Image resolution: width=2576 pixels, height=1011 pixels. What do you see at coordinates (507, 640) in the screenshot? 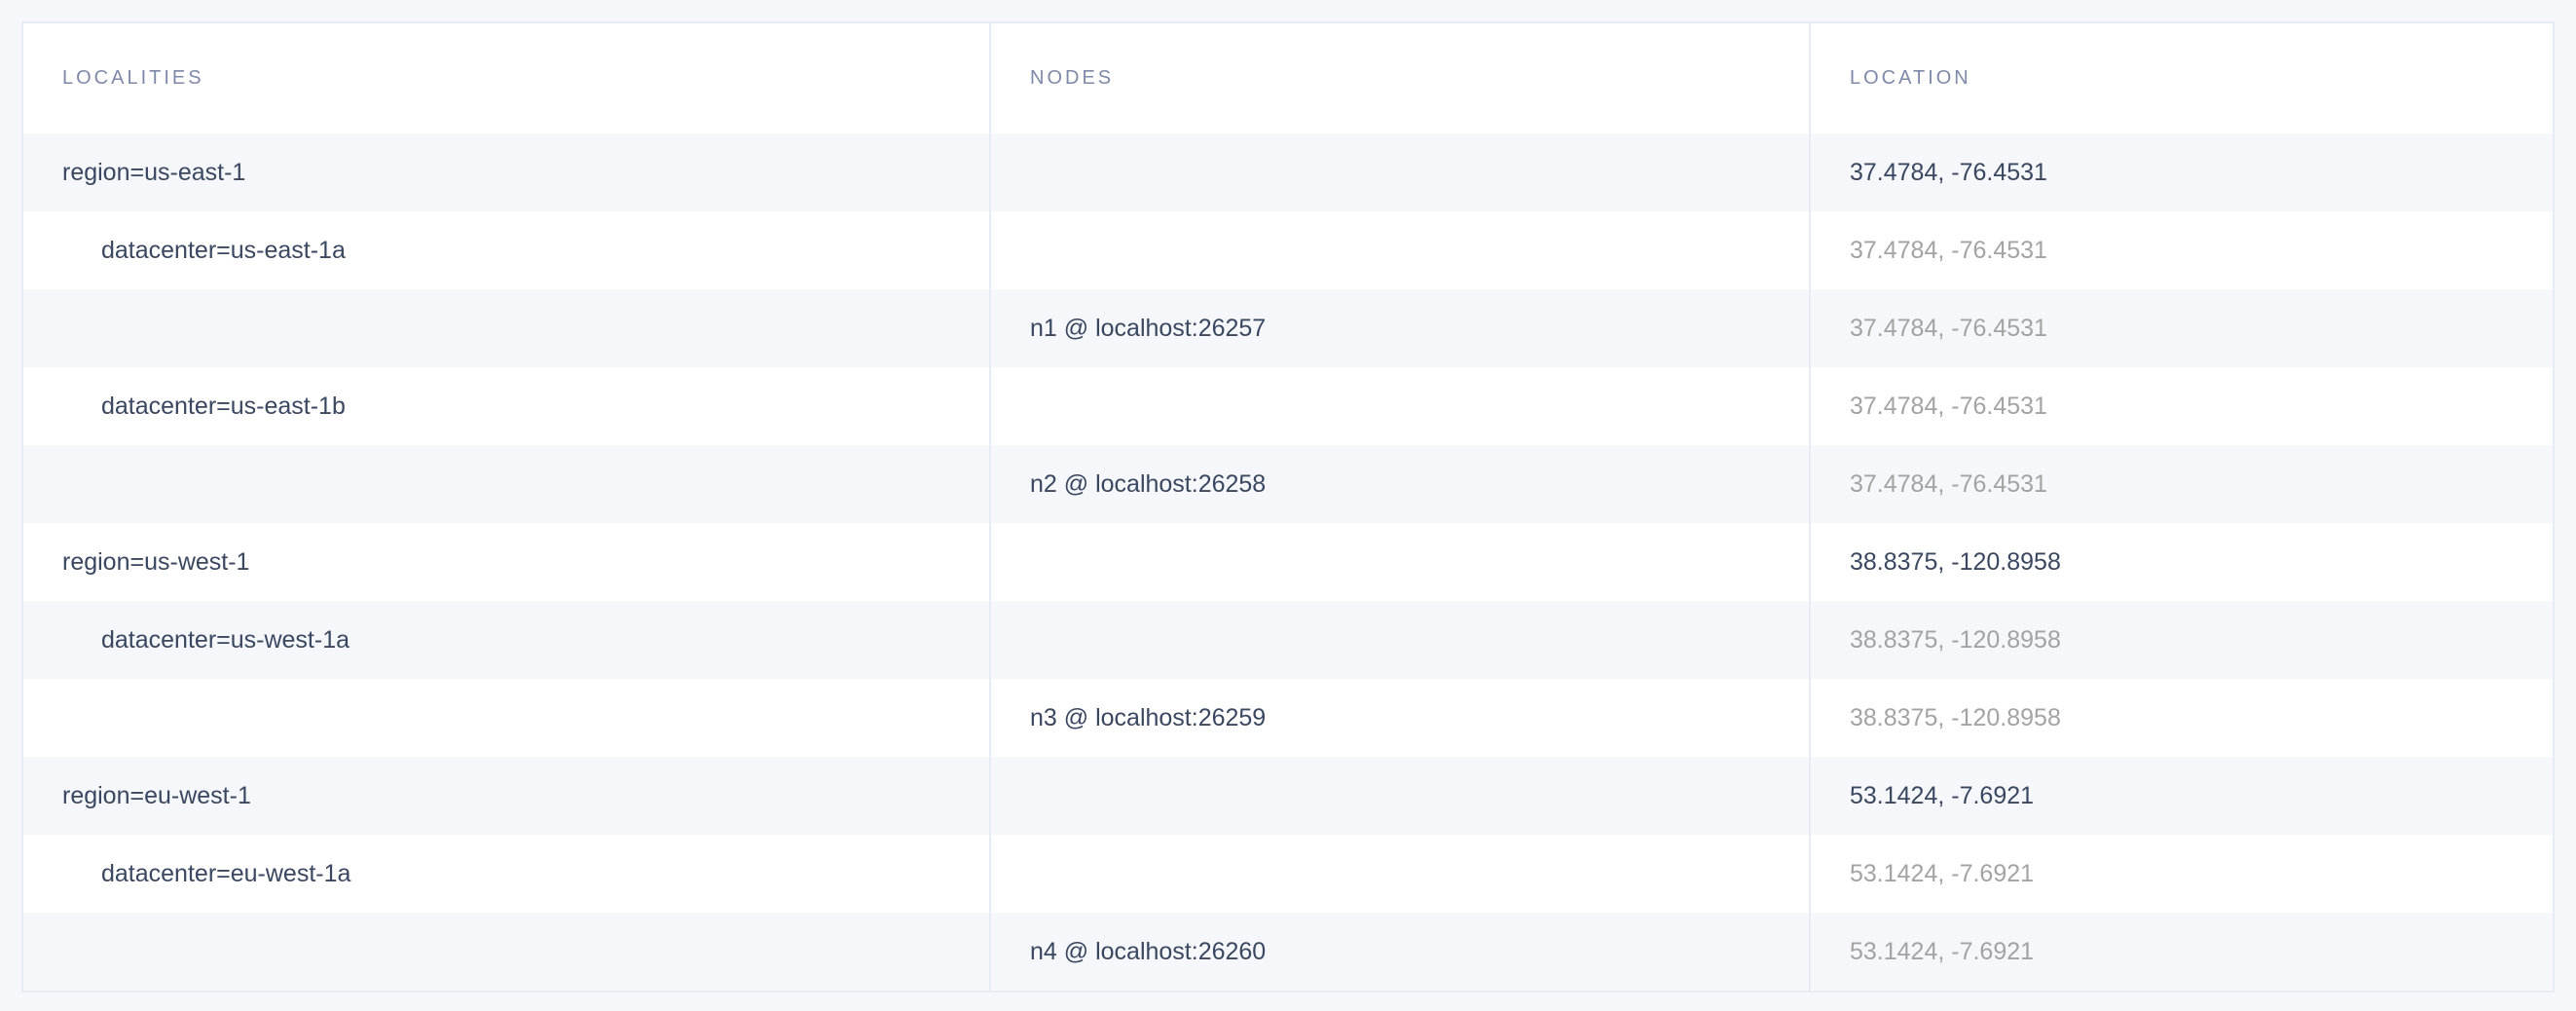
I see `locality-cell: datacenter=us-west-1a` at bounding box center [507, 640].